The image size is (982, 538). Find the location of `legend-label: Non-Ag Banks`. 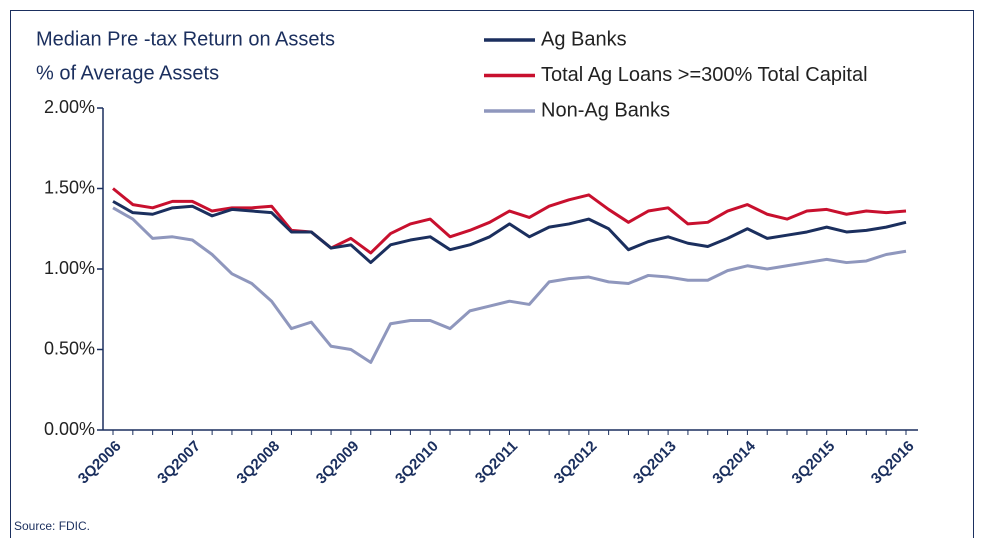

legend-label: Non-Ag Banks is located at coordinates (605, 110).